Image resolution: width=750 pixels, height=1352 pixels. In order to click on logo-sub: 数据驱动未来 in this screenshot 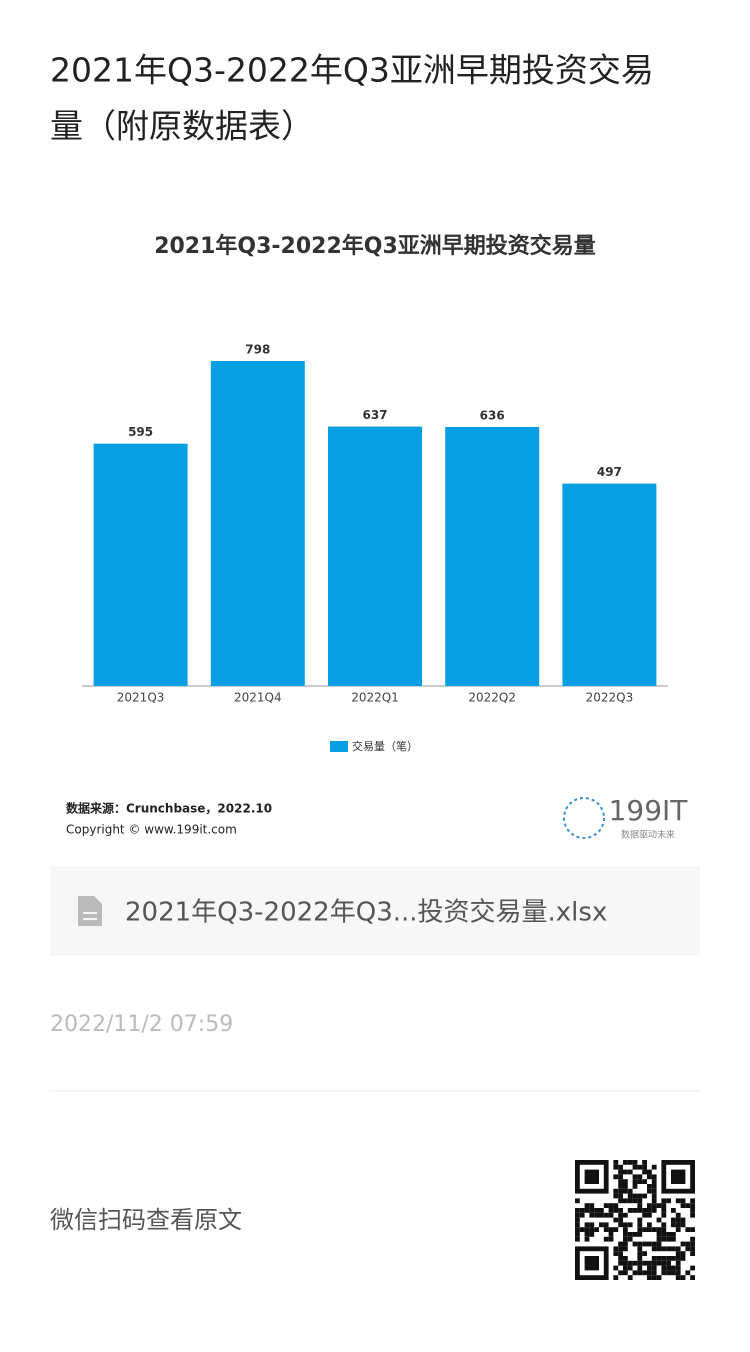, I will do `click(648, 835)`.